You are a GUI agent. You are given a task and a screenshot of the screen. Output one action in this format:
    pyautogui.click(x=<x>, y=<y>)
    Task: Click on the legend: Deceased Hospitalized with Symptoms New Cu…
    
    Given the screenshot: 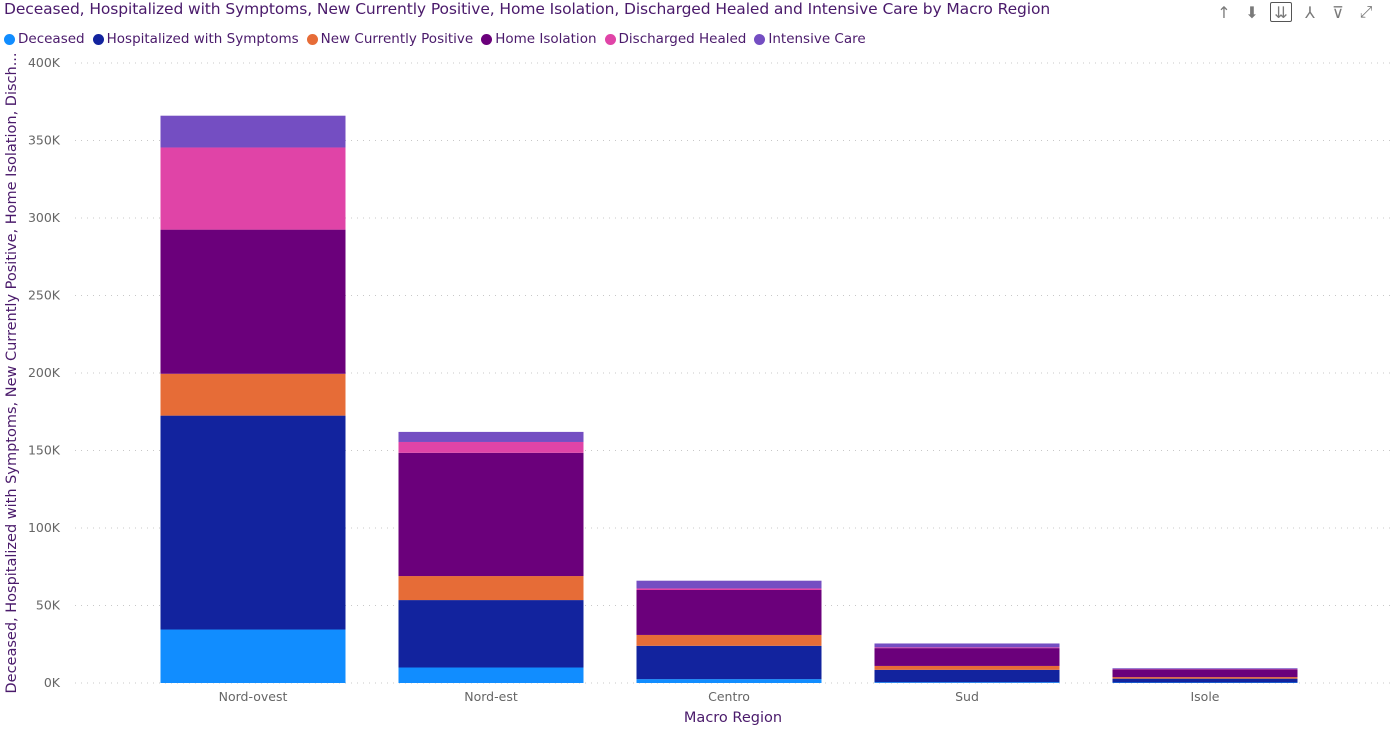 What is the action you would take?
    pyautogui.click(x=436, y=39)
    